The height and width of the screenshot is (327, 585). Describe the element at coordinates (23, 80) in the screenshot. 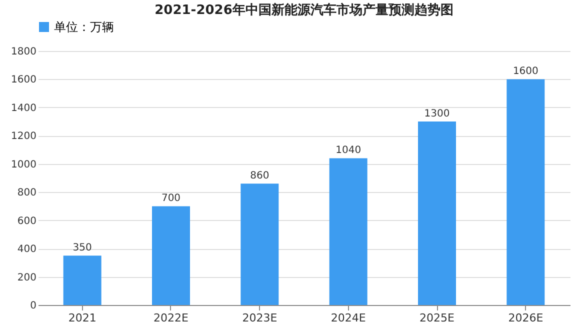

I see `y-tick-label: 1600` at that location.